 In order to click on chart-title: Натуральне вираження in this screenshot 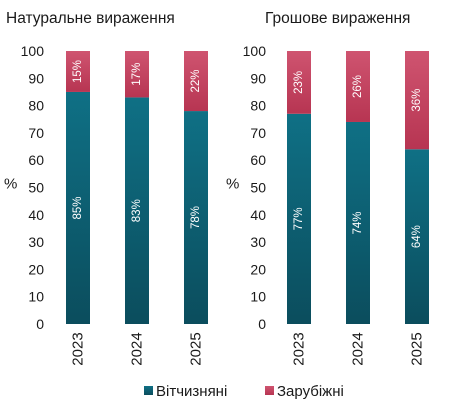, I will do `click(90, 18)`.